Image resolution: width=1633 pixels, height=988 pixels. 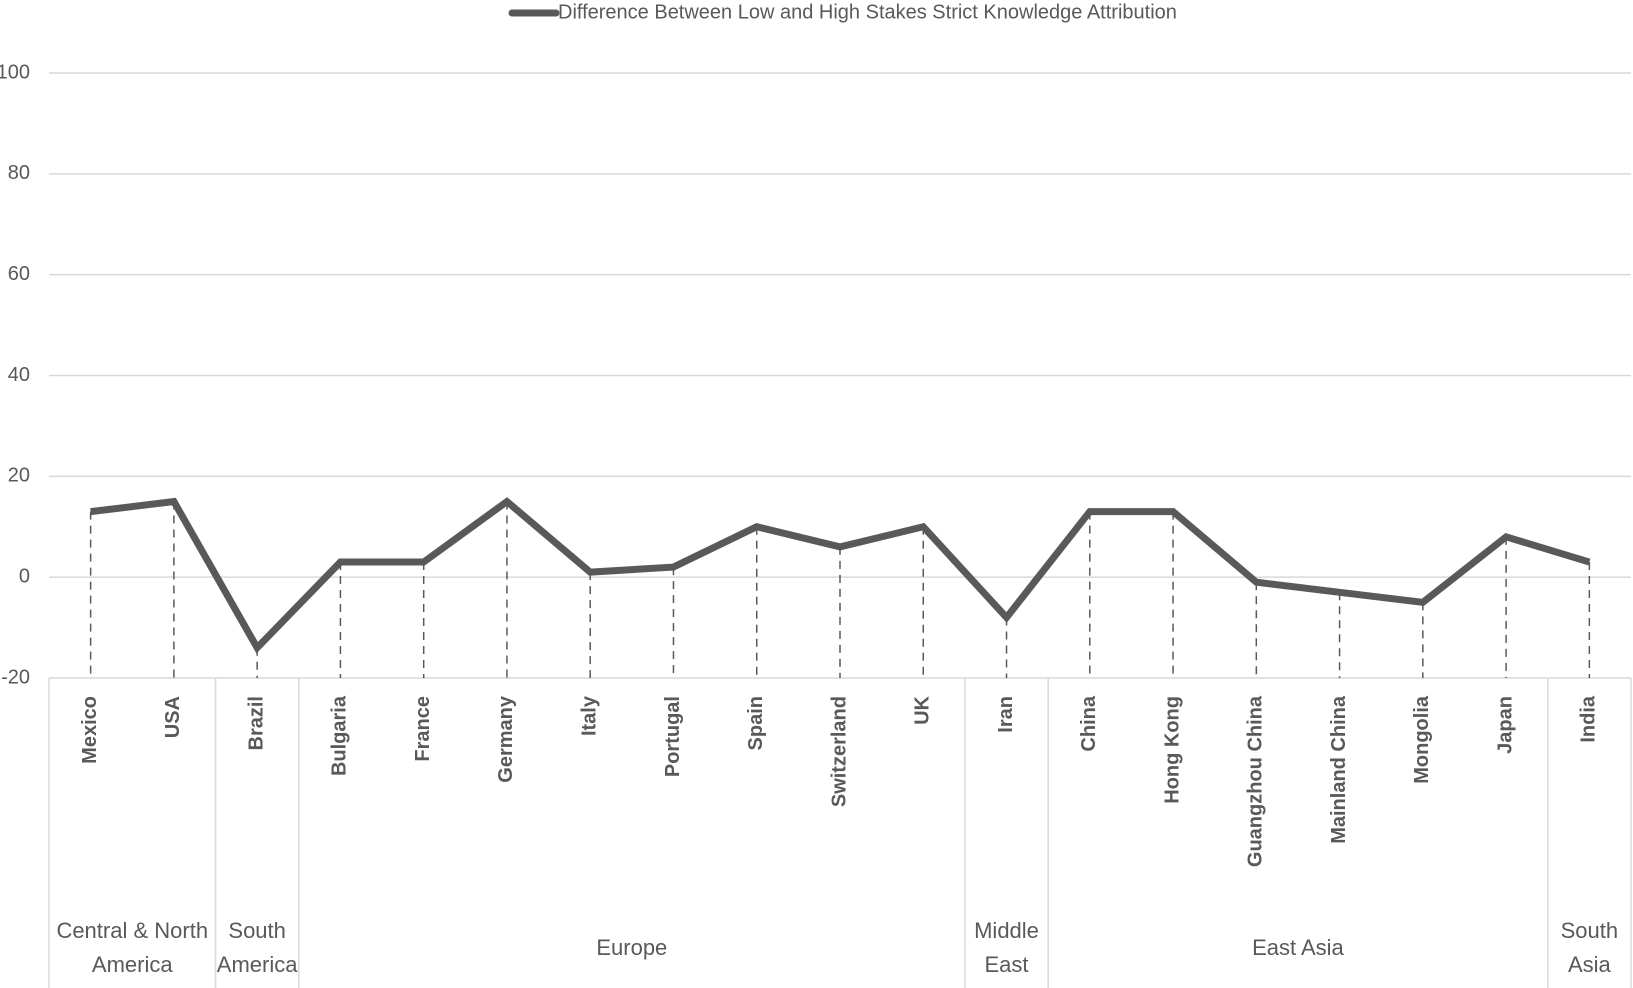 What do you see at coordinates (589, 715) in the screenshot?
I see `x-tick-label: Italy` at bounding box center [589, 715].